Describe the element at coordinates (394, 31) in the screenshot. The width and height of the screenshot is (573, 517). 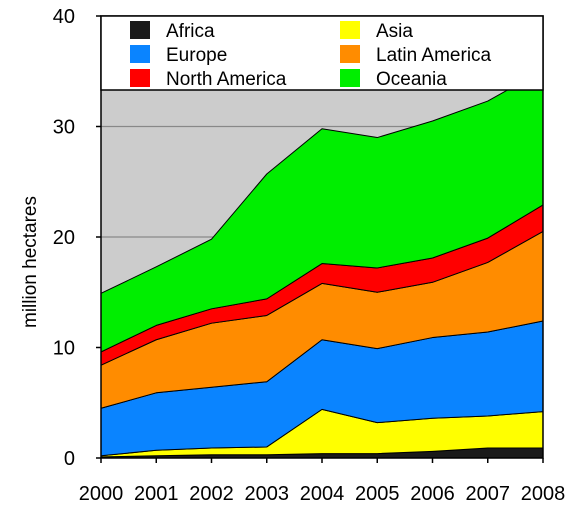
I see `legend-label-asia: Asia` at that location.